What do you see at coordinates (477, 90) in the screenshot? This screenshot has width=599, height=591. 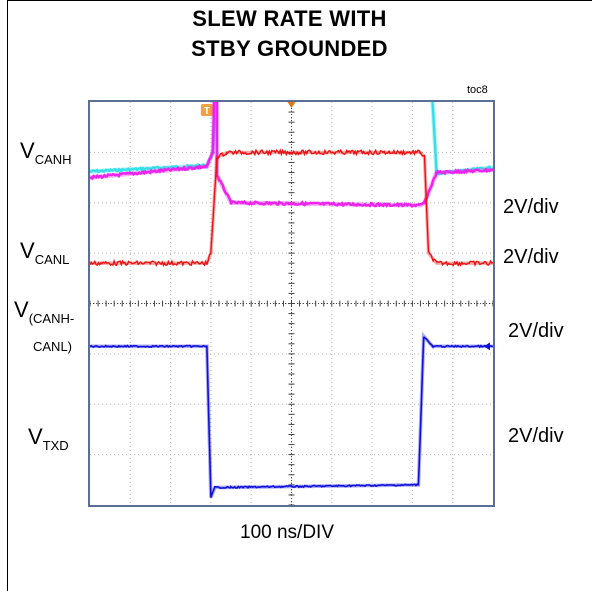 I see `scope-tag: toc8` at bounding box center [477, 90].